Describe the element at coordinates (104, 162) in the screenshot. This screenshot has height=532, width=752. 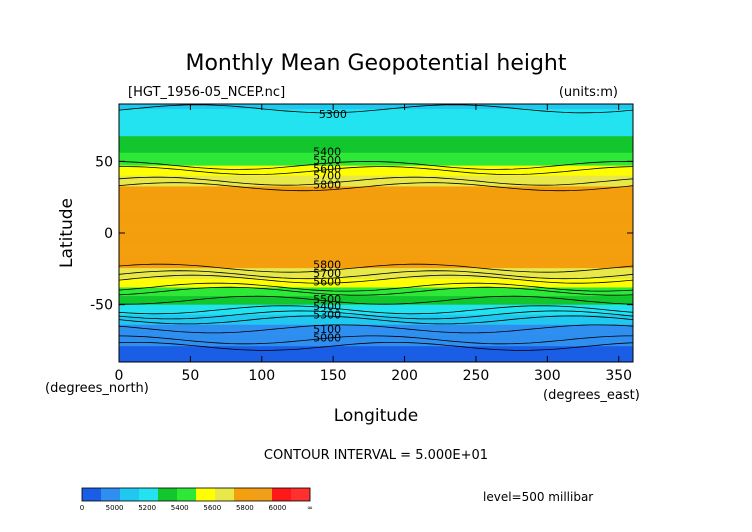
I see `y-tick-label: 50` at that location.